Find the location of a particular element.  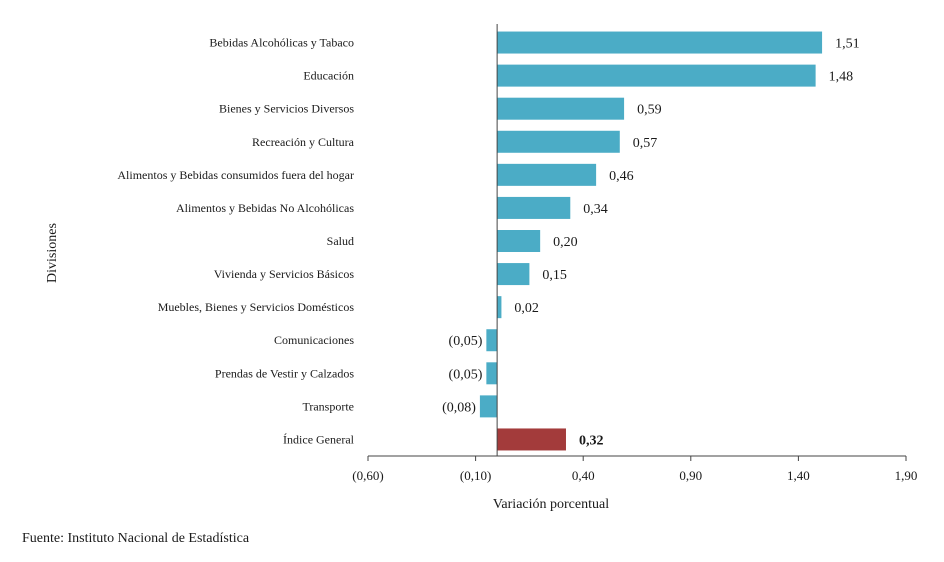

value-label-6: 0,20 is located at coordinates (565, 242).